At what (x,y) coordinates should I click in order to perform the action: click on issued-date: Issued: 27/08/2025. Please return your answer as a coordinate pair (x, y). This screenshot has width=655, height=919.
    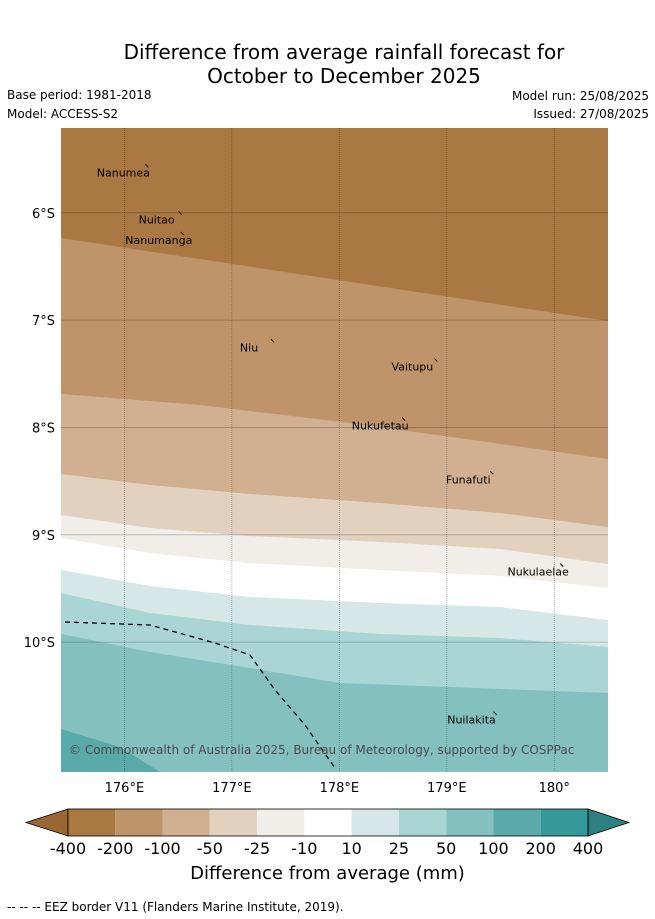
    Looking at the image, I should click on (591, 114).